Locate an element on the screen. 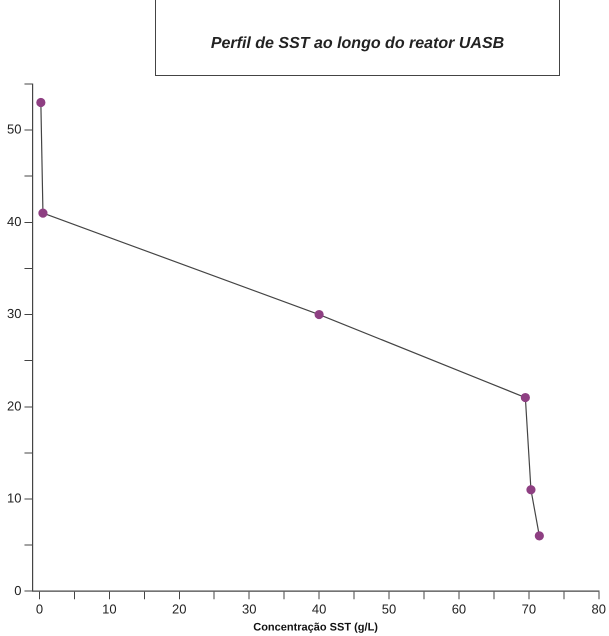 The height and width of the screenshot is (636, 609). x-tick-label: 80 is located at coordinates (599, 609).